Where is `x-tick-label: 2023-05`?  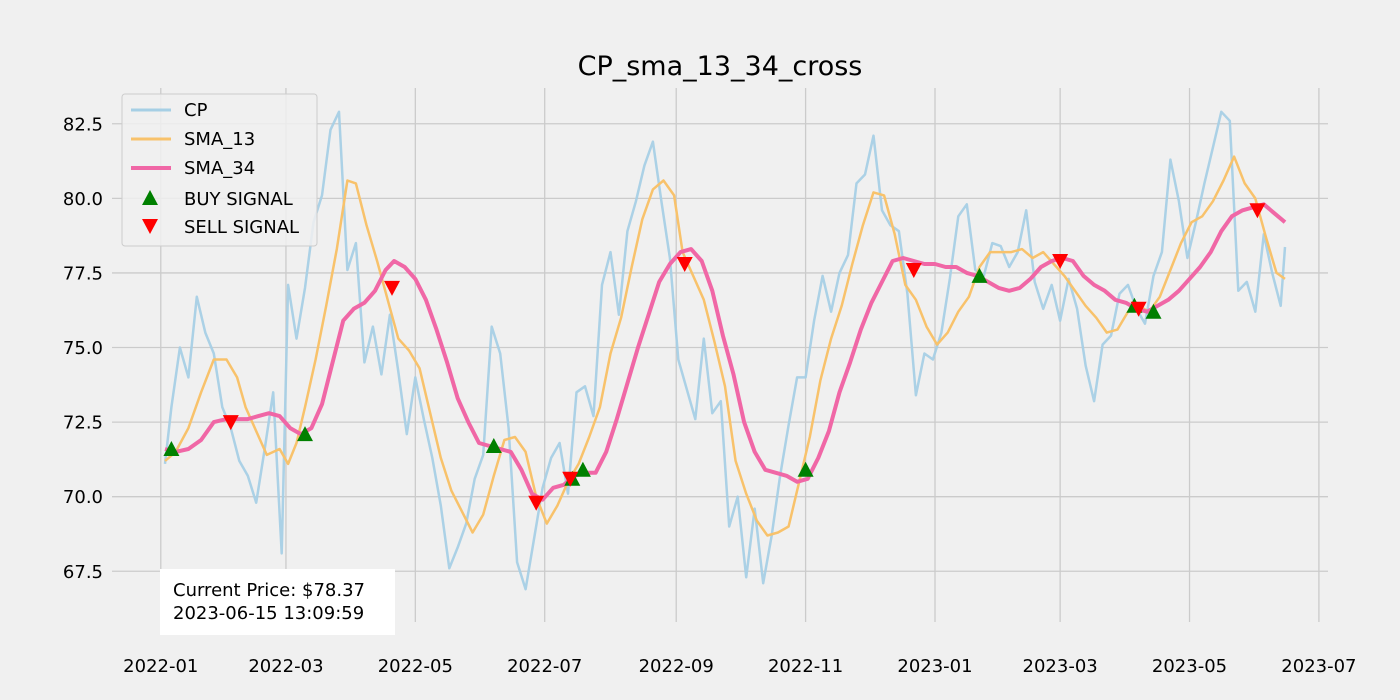 x-tick-label: 2023-05 is located at coordinates (1189, 666).